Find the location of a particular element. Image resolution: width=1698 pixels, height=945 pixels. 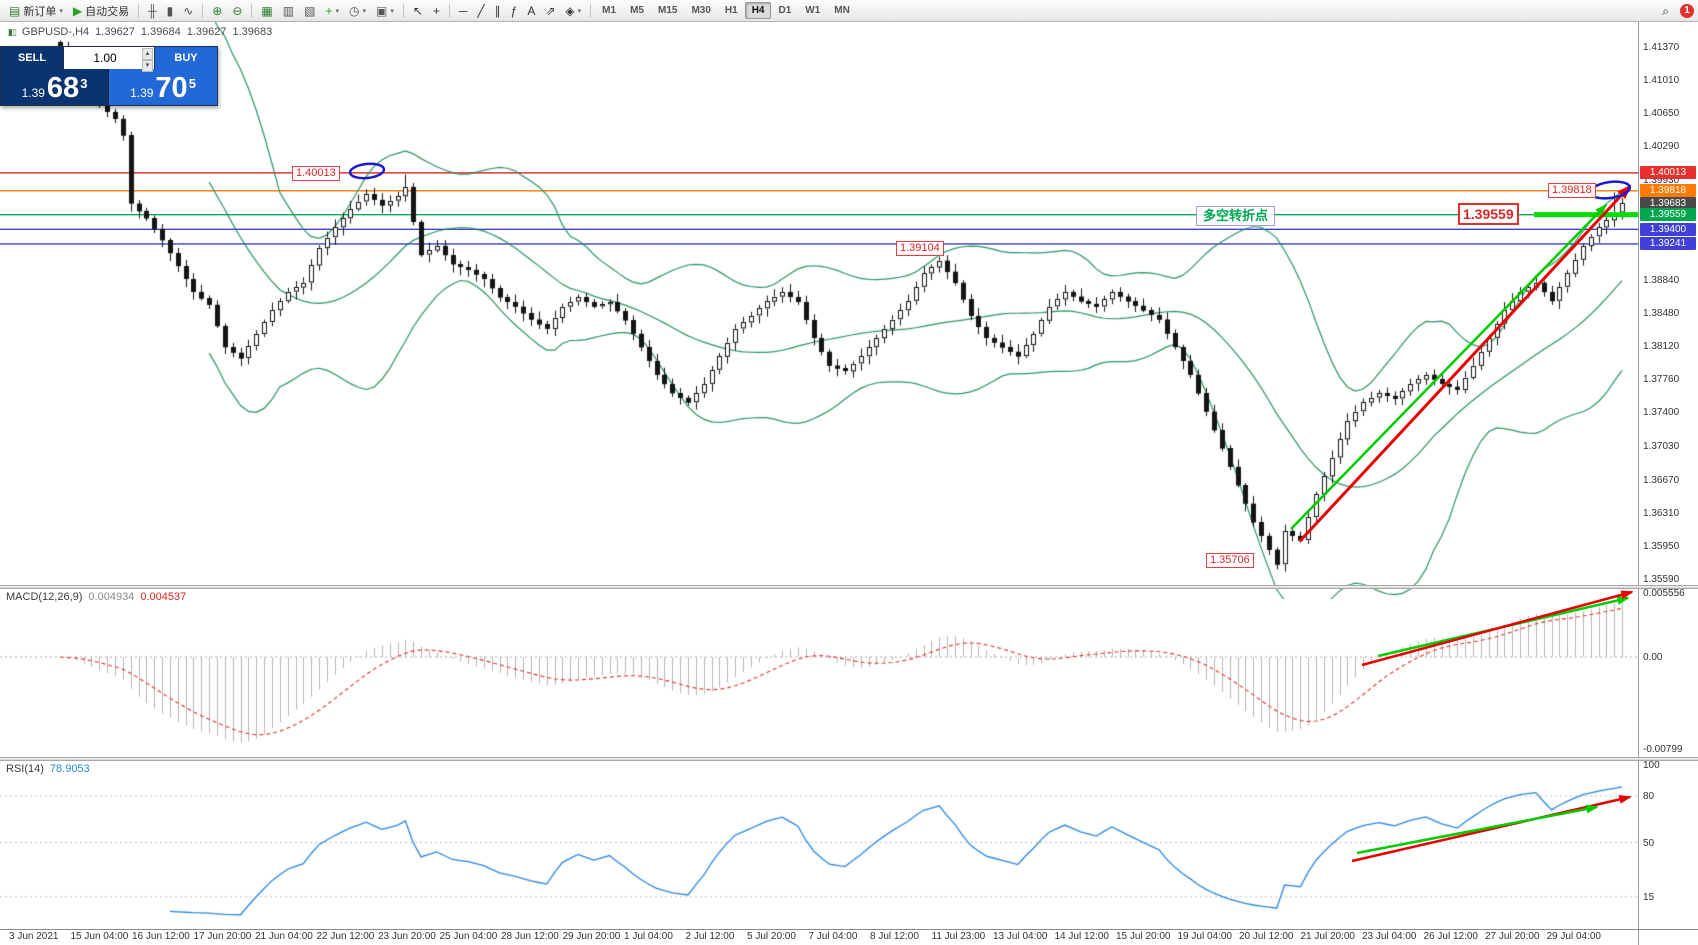

autotrading-button: ▶ 自动交易 is located at coordinates (101, 11).